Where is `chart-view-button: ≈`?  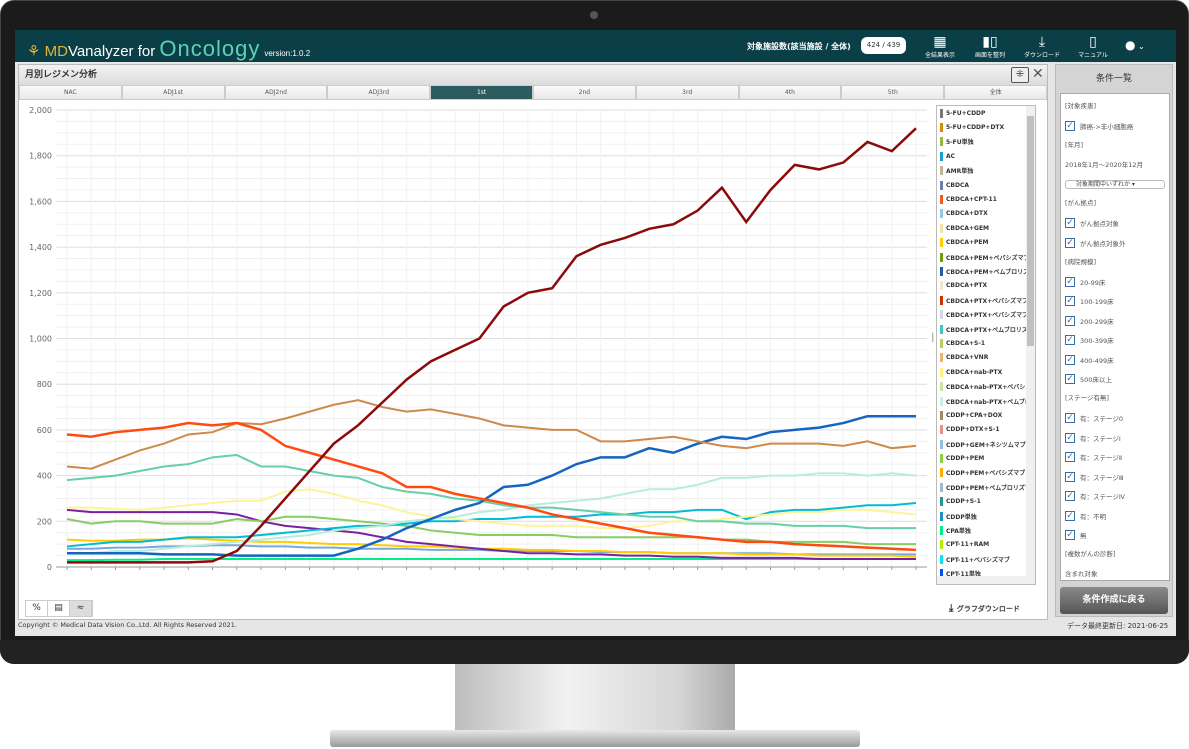 chart-view-button: ≈ is located at coordinates (81, 608).